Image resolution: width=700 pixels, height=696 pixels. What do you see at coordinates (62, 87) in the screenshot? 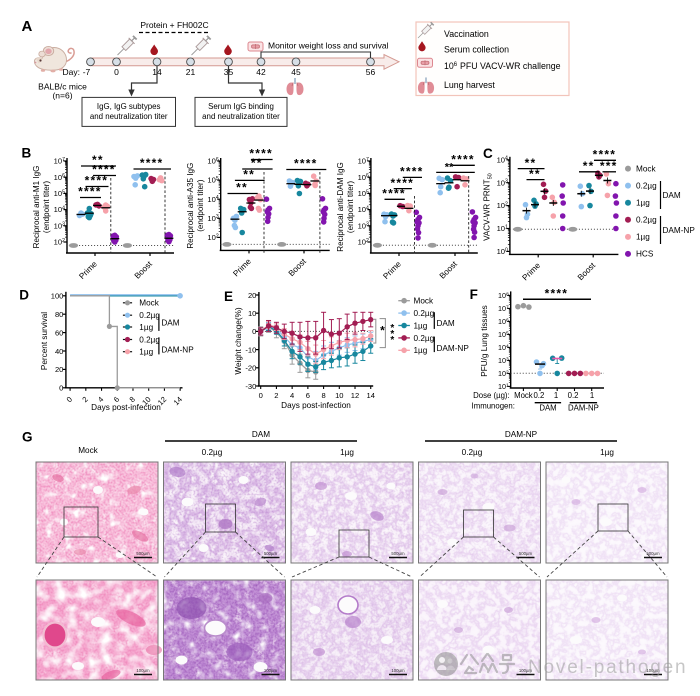
I see `svg-text: BALB/c mice` at bounding box center [62, 87].